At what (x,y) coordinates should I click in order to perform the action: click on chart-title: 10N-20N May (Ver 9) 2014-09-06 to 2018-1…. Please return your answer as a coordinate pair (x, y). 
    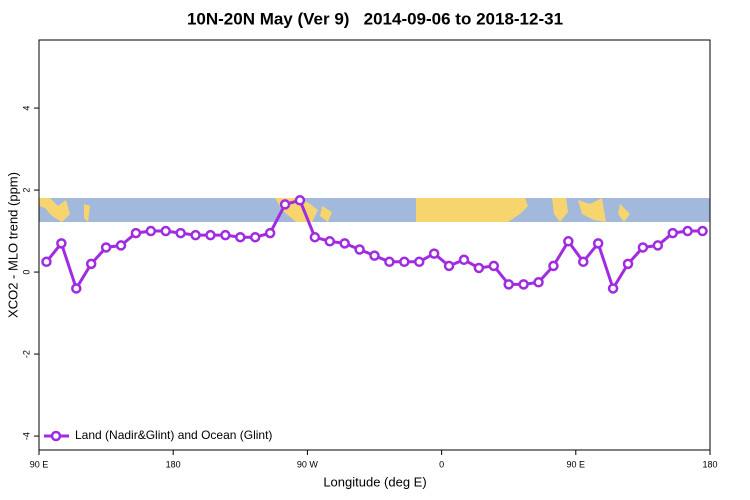
    Looking at the image, I should click on (375, 18).